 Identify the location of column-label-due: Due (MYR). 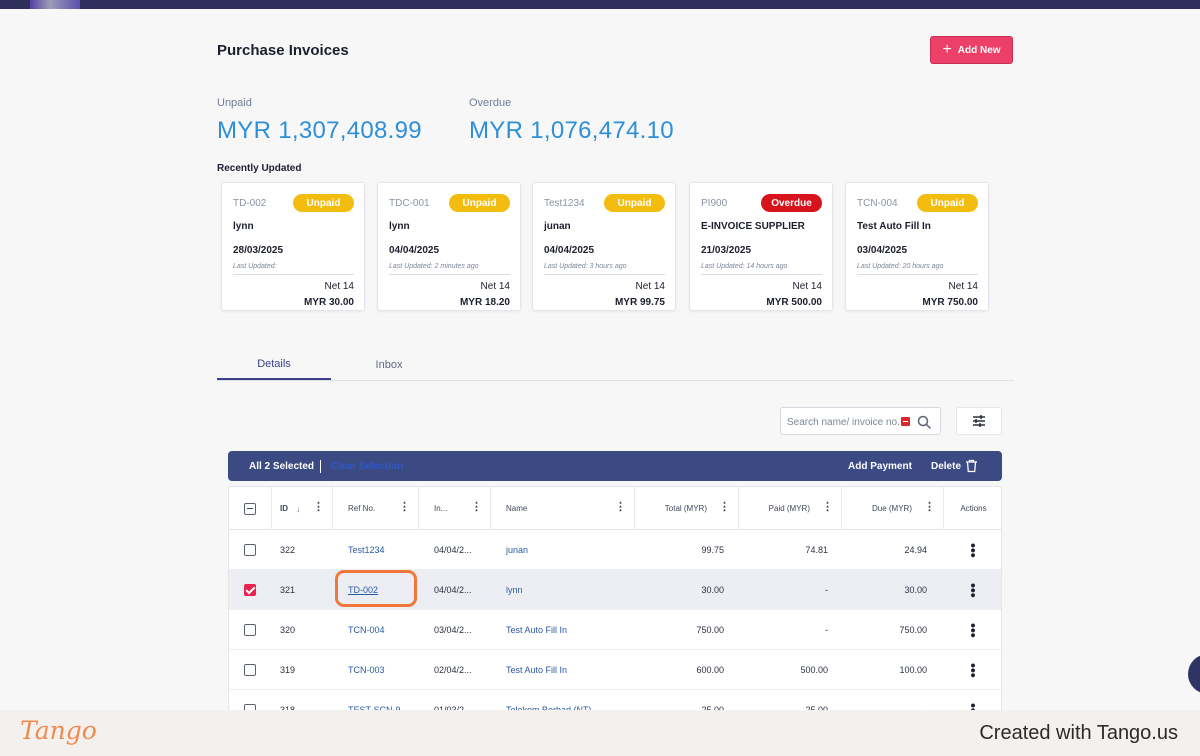
(891, 508).